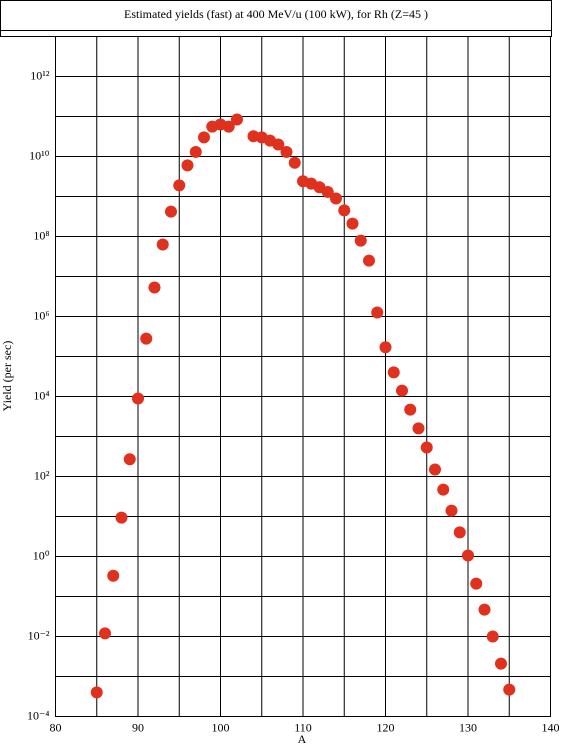  I want to click on y-tick-label: 10², so click(42, 475).